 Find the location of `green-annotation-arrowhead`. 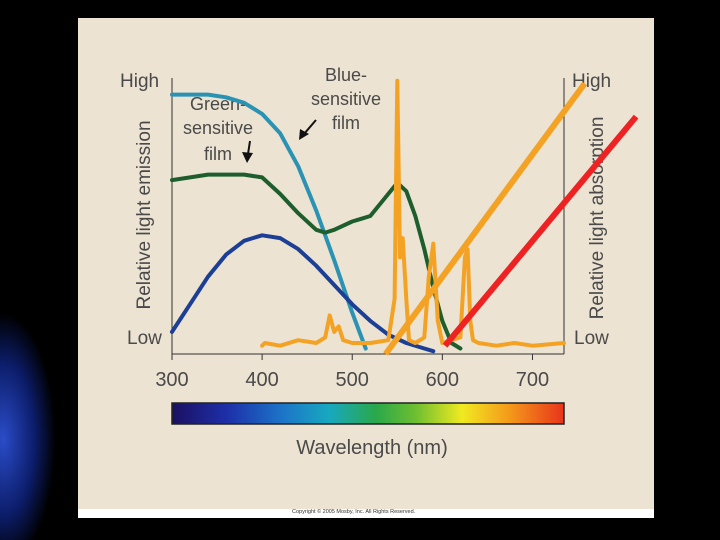

green-annotation-arrowhead is located at coordinates (247, 157).